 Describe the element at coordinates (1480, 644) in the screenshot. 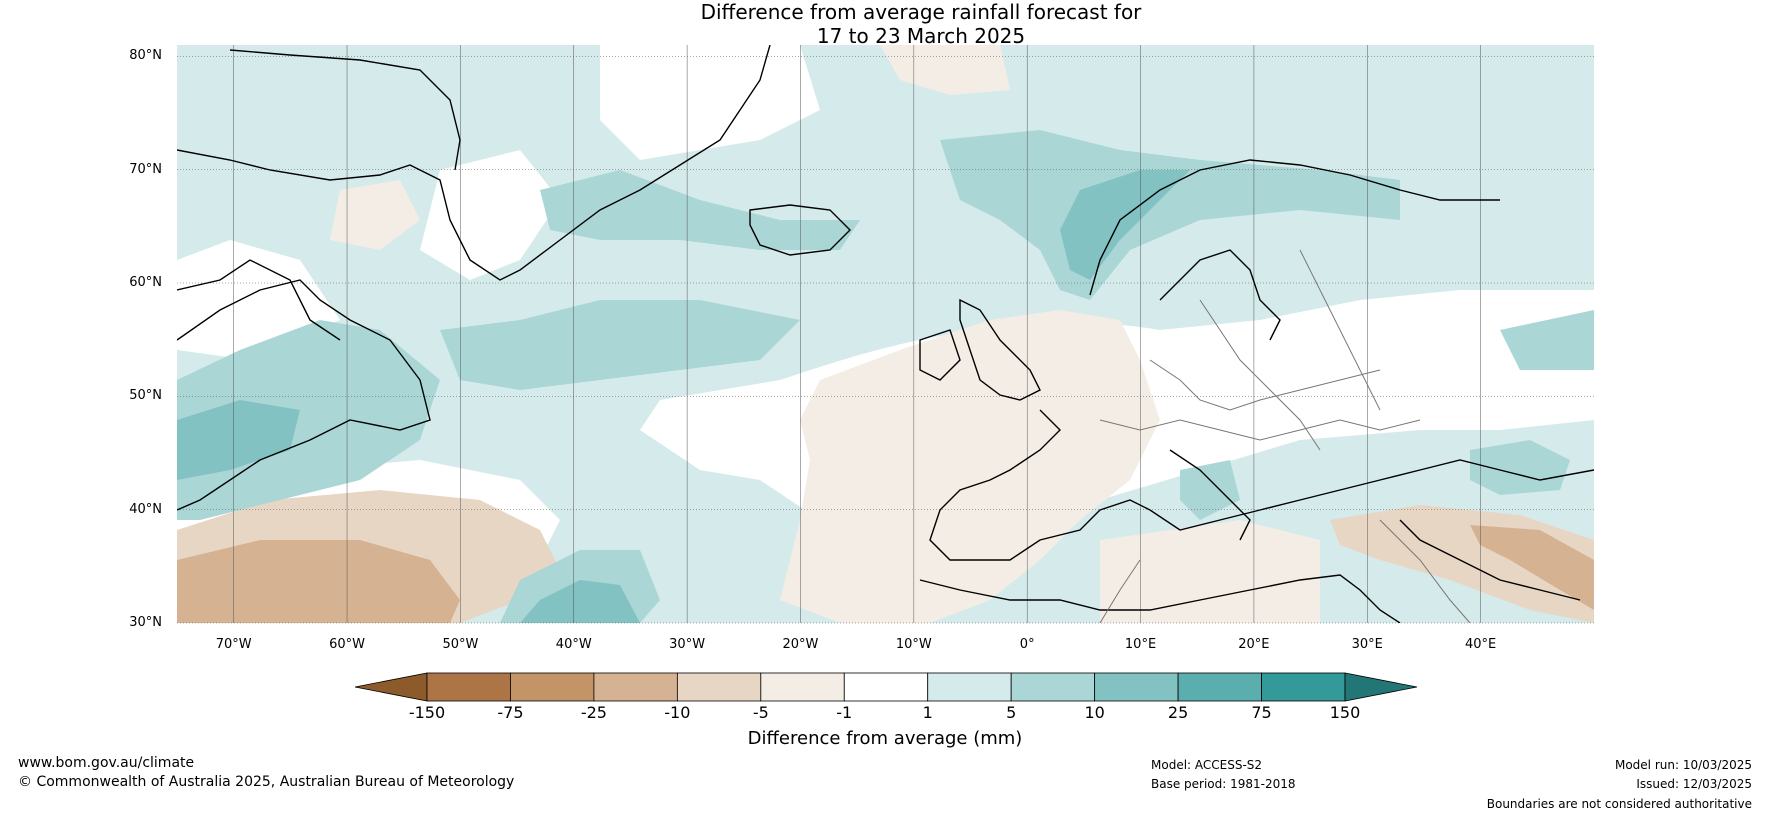

I see `longitude-label: 40°E` at that location.